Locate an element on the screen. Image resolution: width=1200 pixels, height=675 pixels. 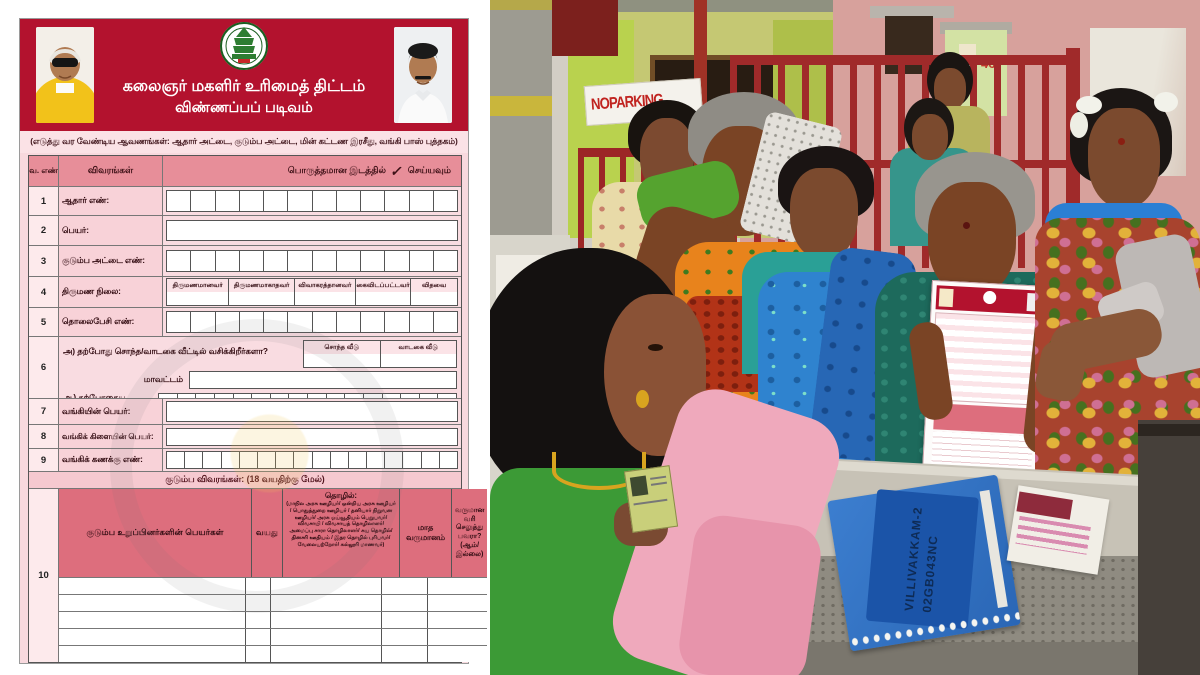
eb-number-boxes is located at coordinates (307, 395).